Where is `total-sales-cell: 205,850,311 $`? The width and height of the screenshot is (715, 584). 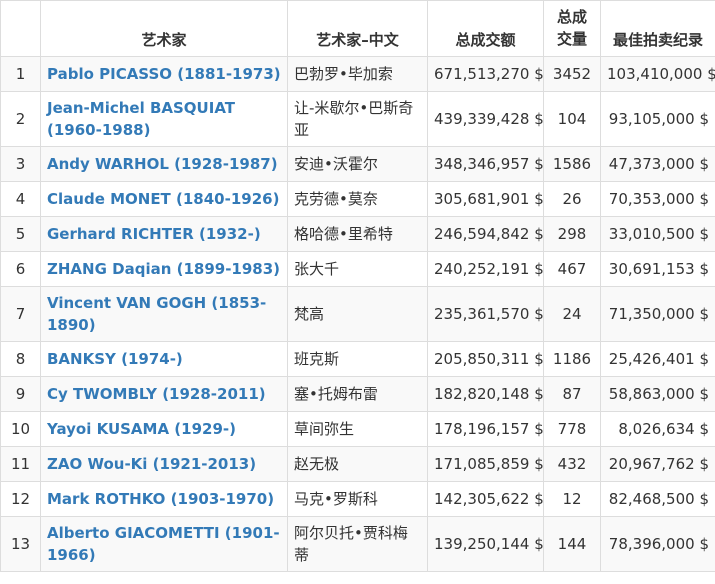 total-sales-cell: 205,850,311 $ is located at coordinates (485, 359).